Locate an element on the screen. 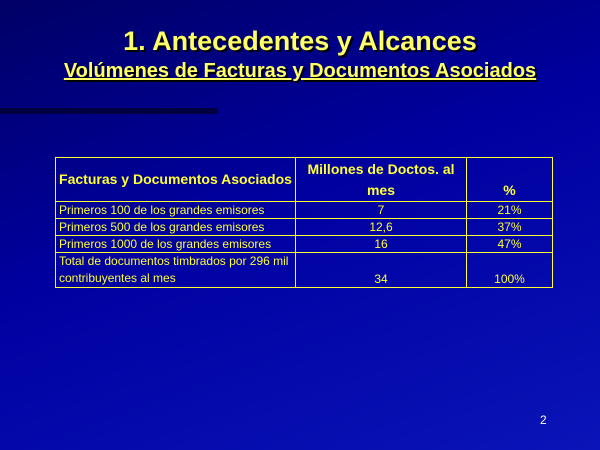 The width and height of the screenshot is (600, 450). row-millions: 7 is located at coordinates (381, 210).